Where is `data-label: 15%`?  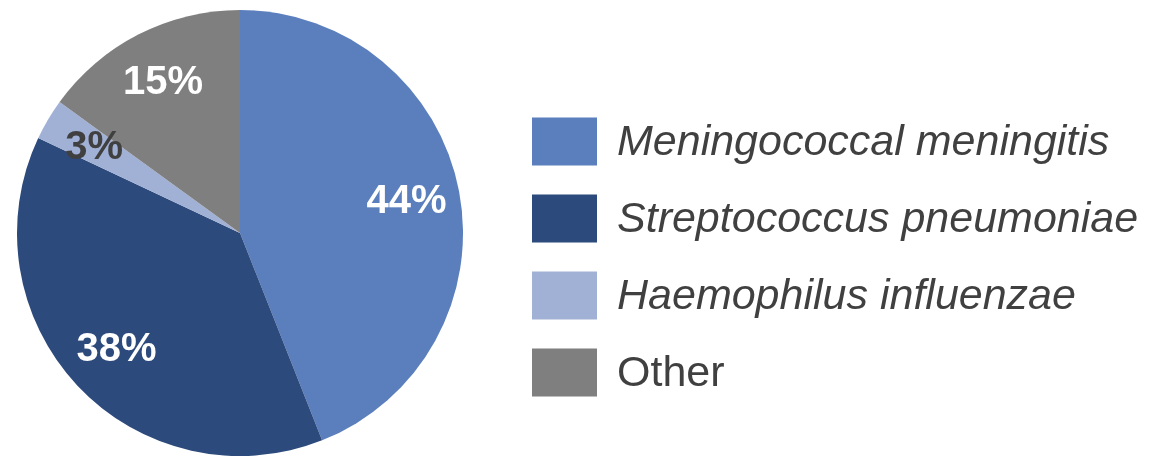 data-label: 15% is located at coordinates (163, 79).